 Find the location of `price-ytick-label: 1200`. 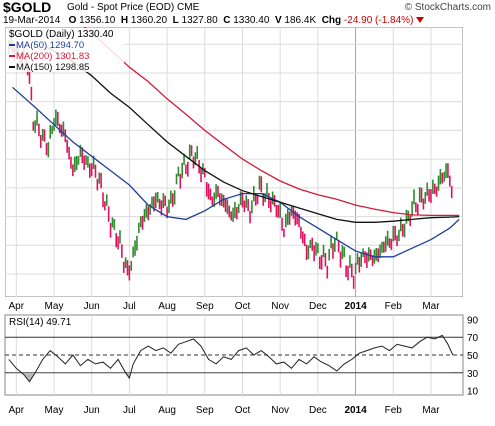

price-ytick-label: 1200 is located at coordinates (478, 275).